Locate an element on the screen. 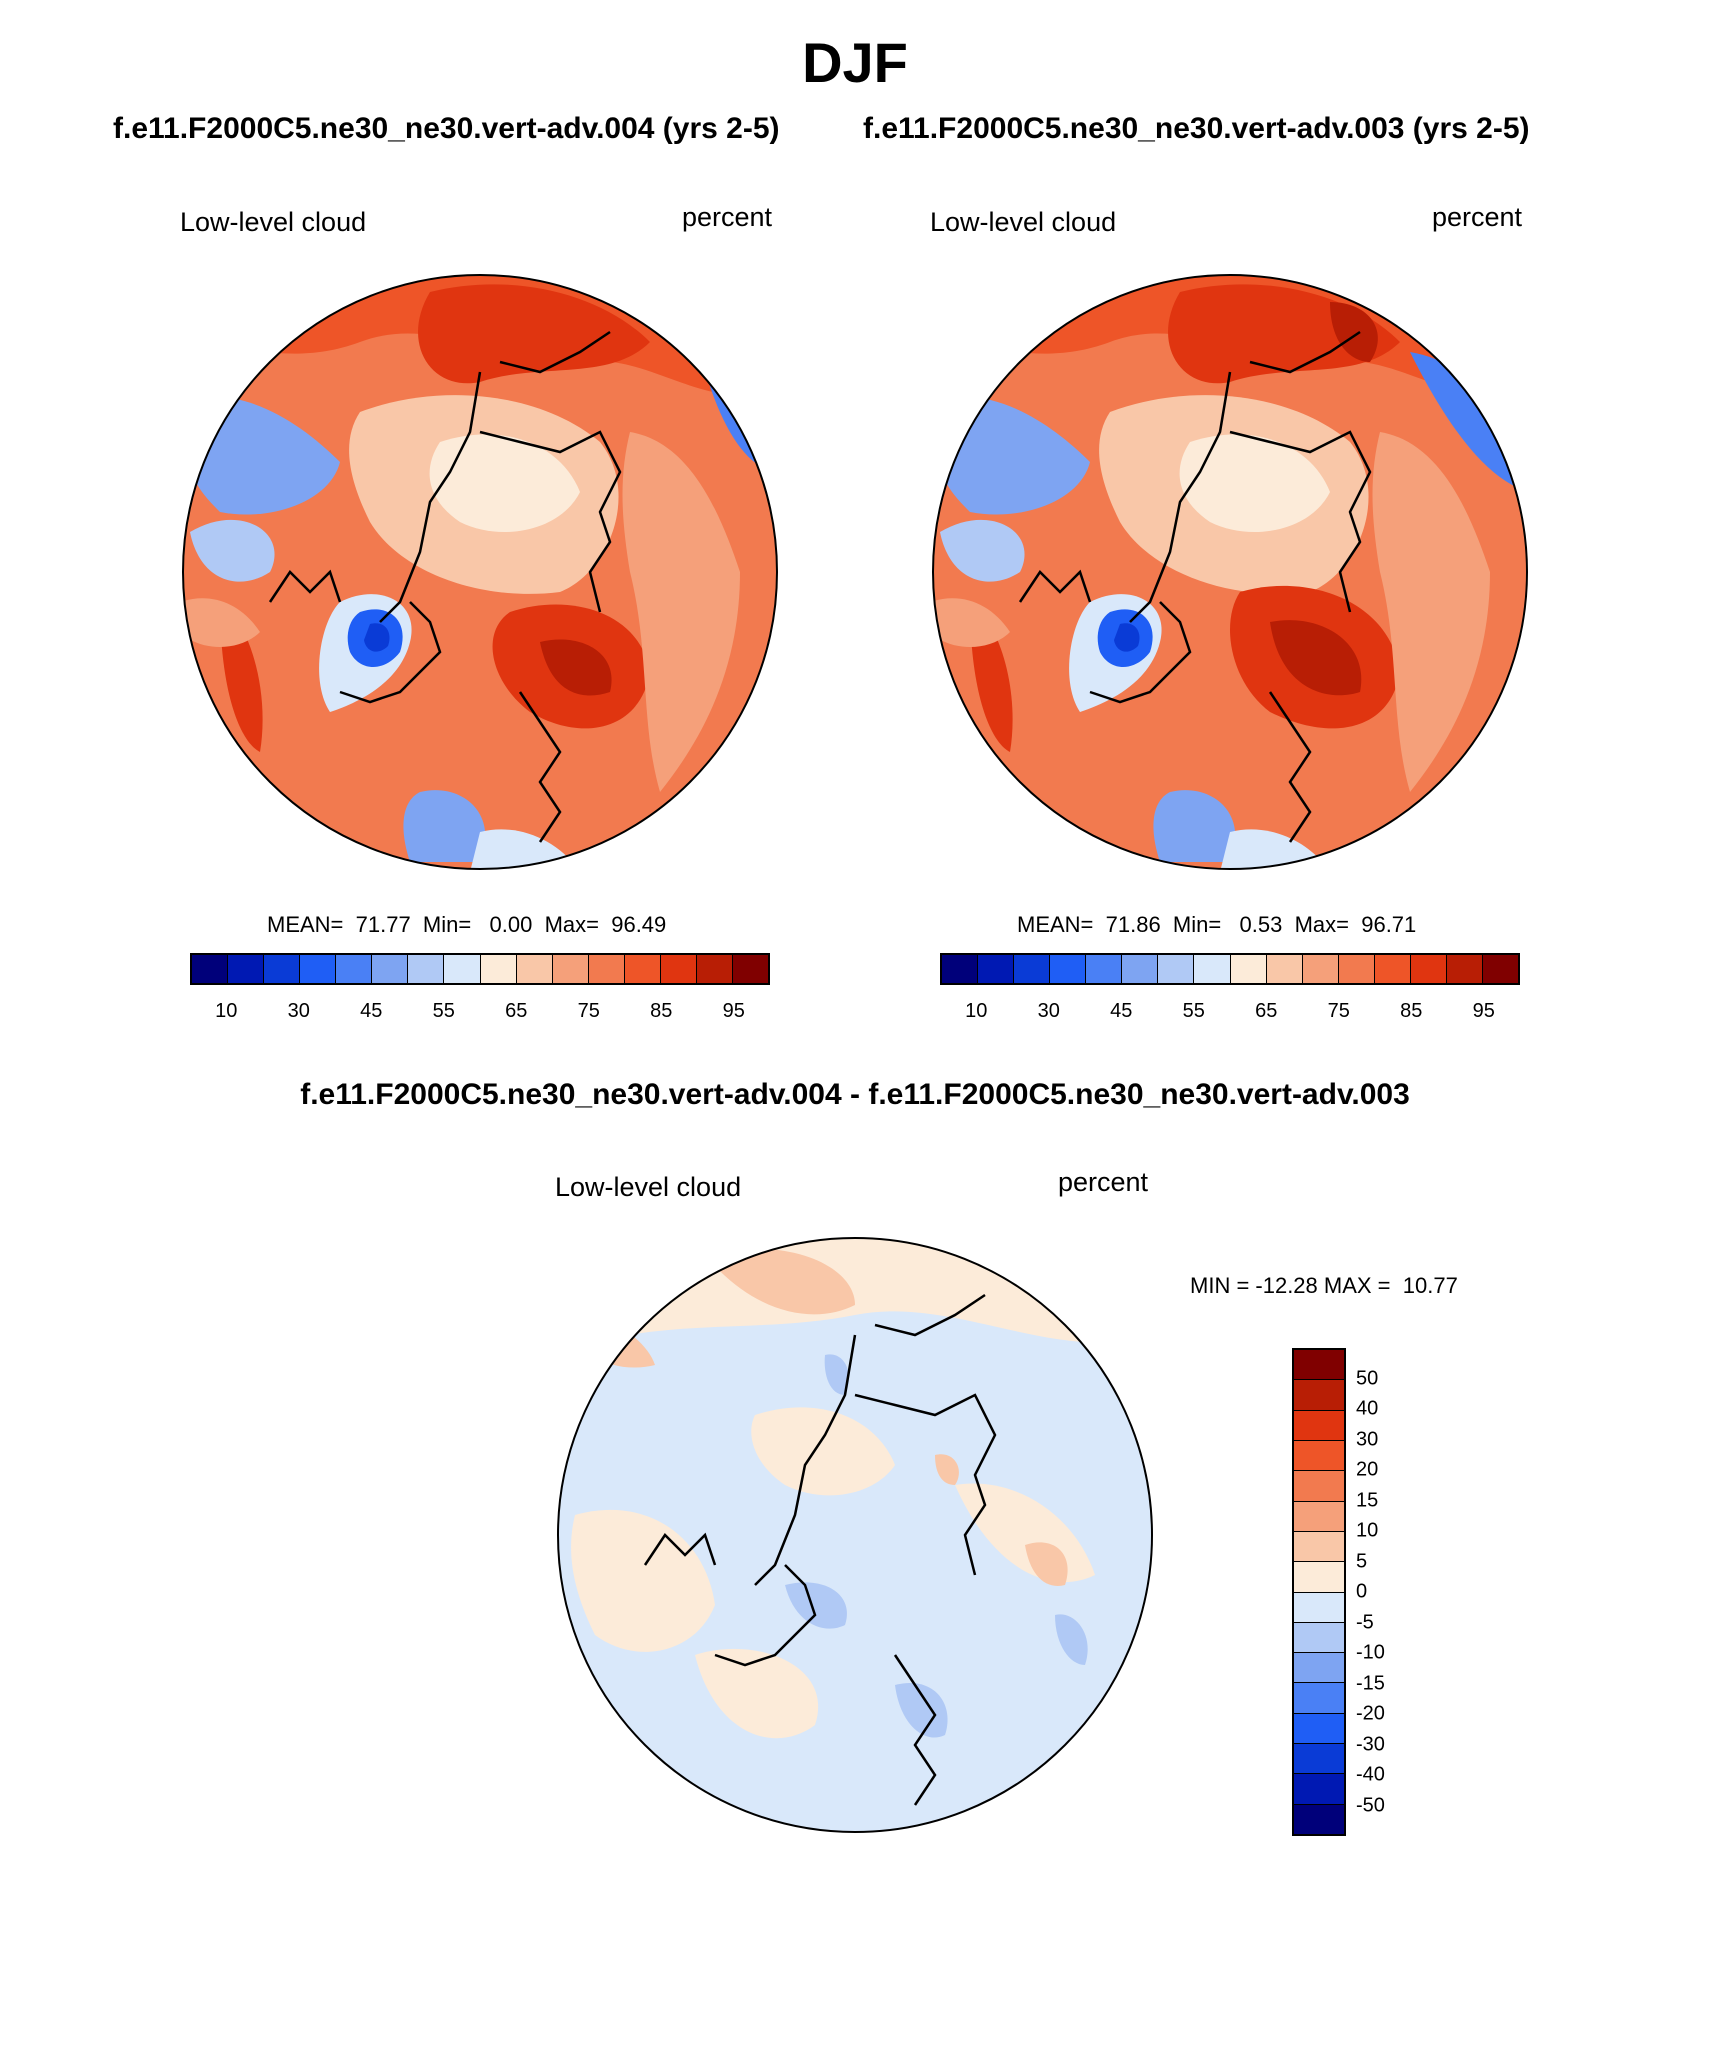  diff-colorbar-tick-label: -15 is located at coordinates (1370, 1683).